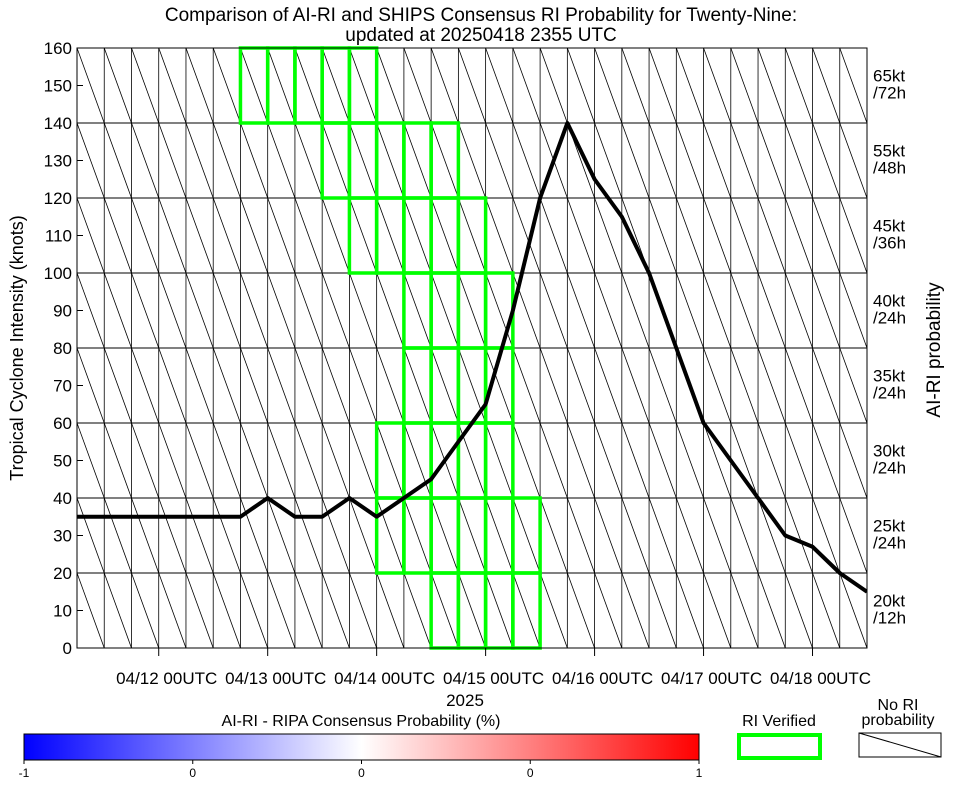 Image resolution: width=964 pixels, height=786 pixels. I want to click on y-axis: 0 10 20 30 40 50 60 70 80 90 100 110 120 130 140 150 160, so click(63, 348).